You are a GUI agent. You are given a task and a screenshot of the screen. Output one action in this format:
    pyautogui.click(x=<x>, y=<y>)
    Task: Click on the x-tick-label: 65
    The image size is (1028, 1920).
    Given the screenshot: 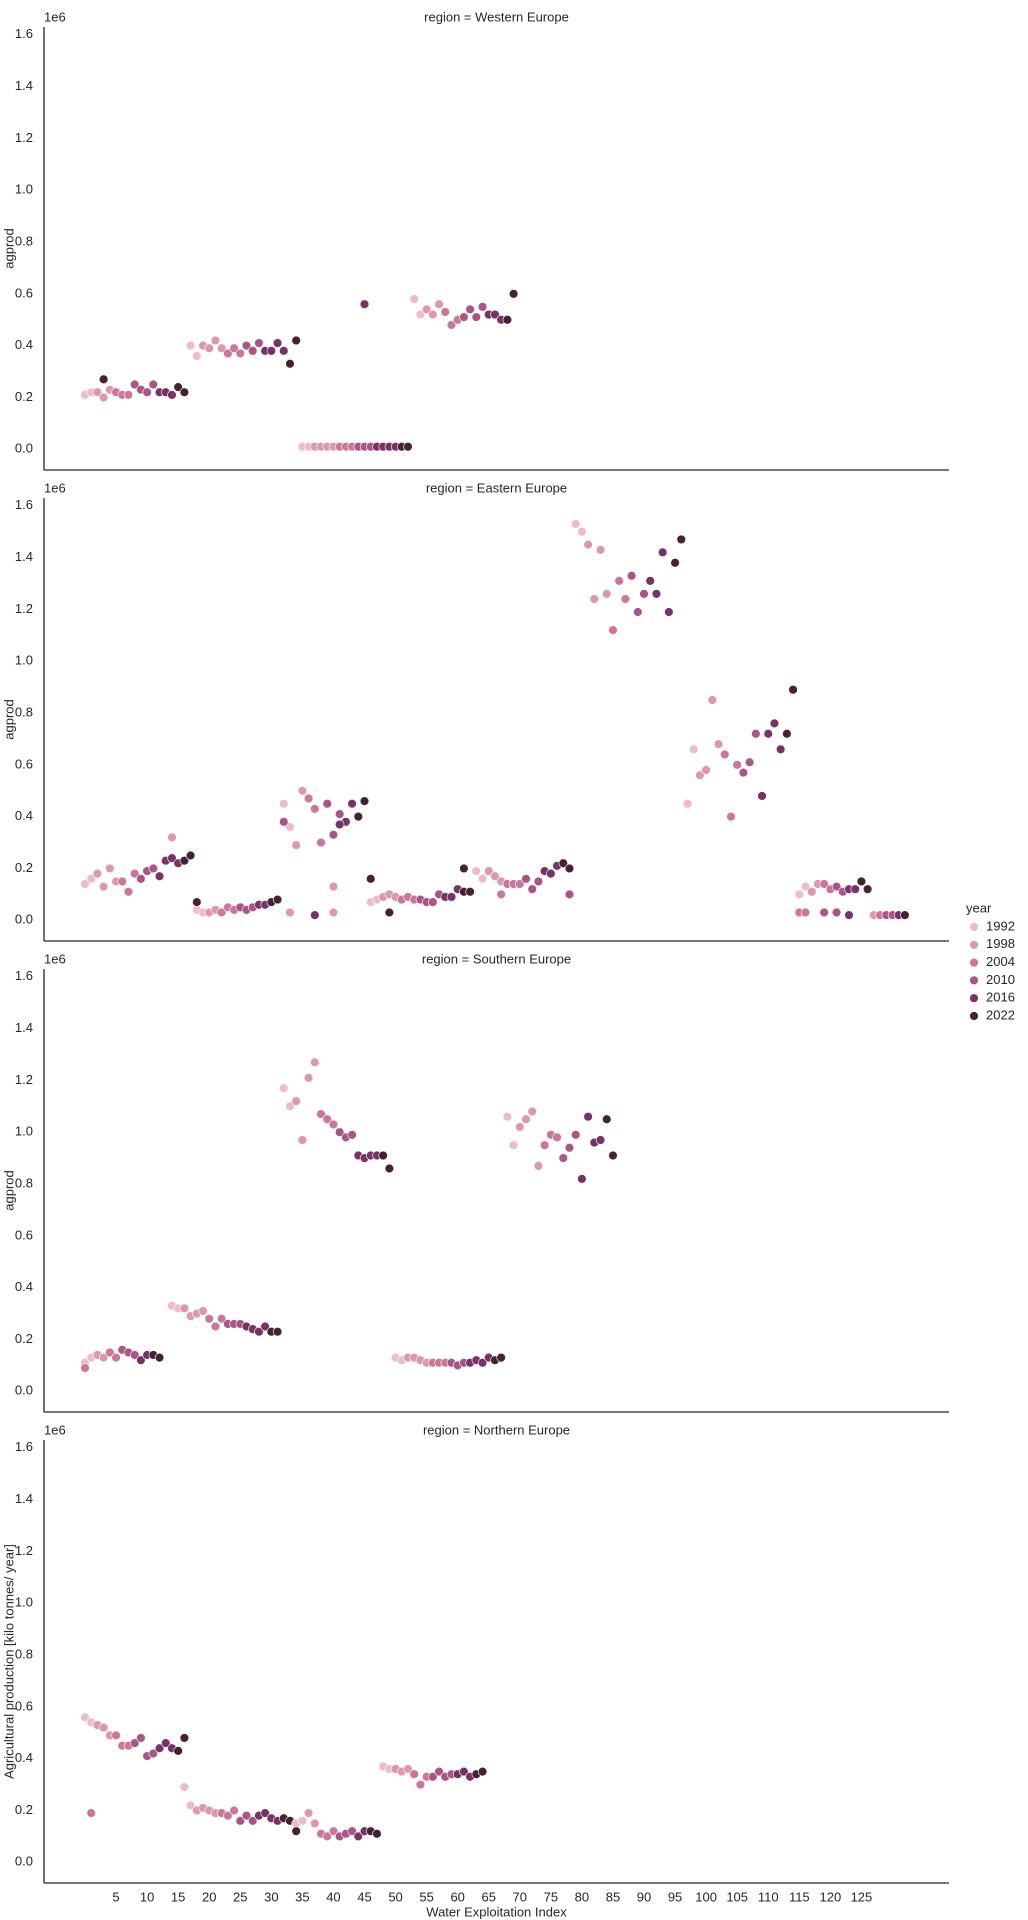 What is the action you would take?
    pyautogui.click(x=489, y=1896)
    